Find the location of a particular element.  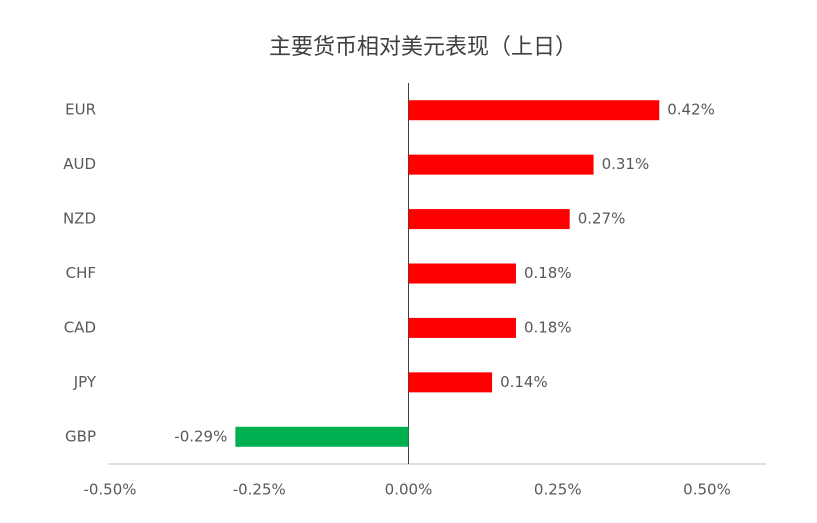

chart-title: 主要货币相对美元表现（上日） is located at coordinates (423, 47).